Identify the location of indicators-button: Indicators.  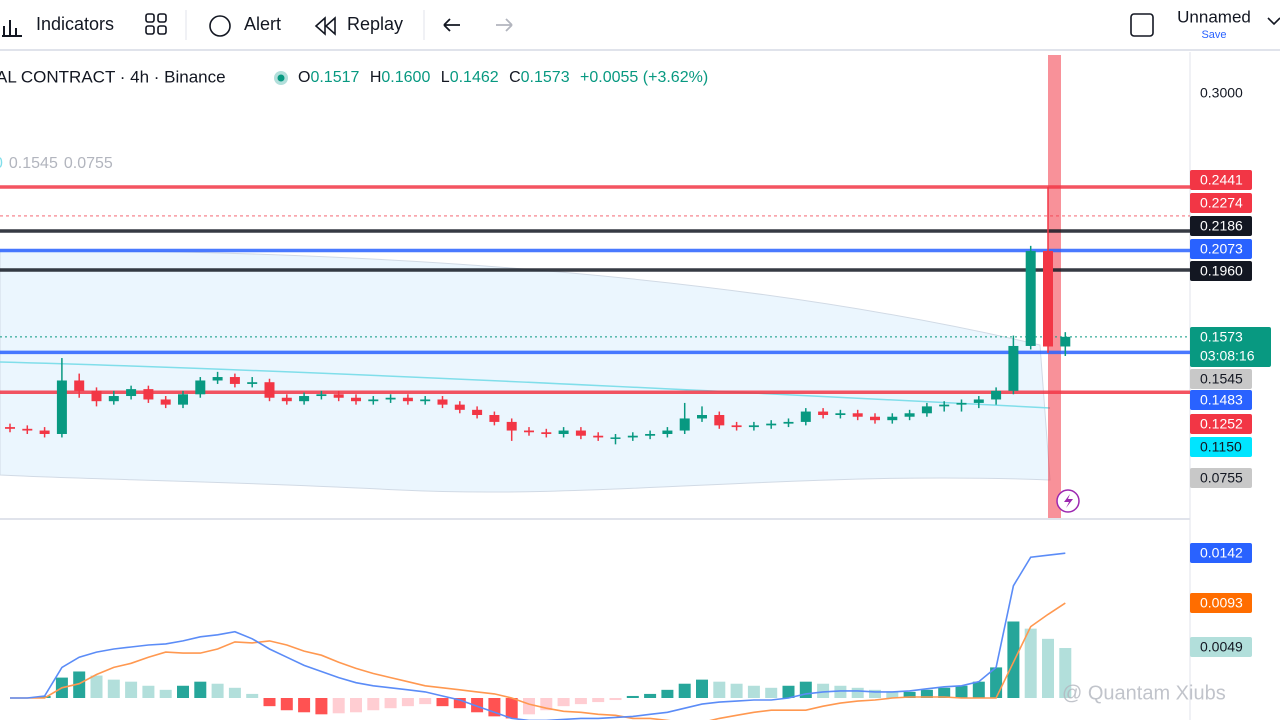
(75, 24).